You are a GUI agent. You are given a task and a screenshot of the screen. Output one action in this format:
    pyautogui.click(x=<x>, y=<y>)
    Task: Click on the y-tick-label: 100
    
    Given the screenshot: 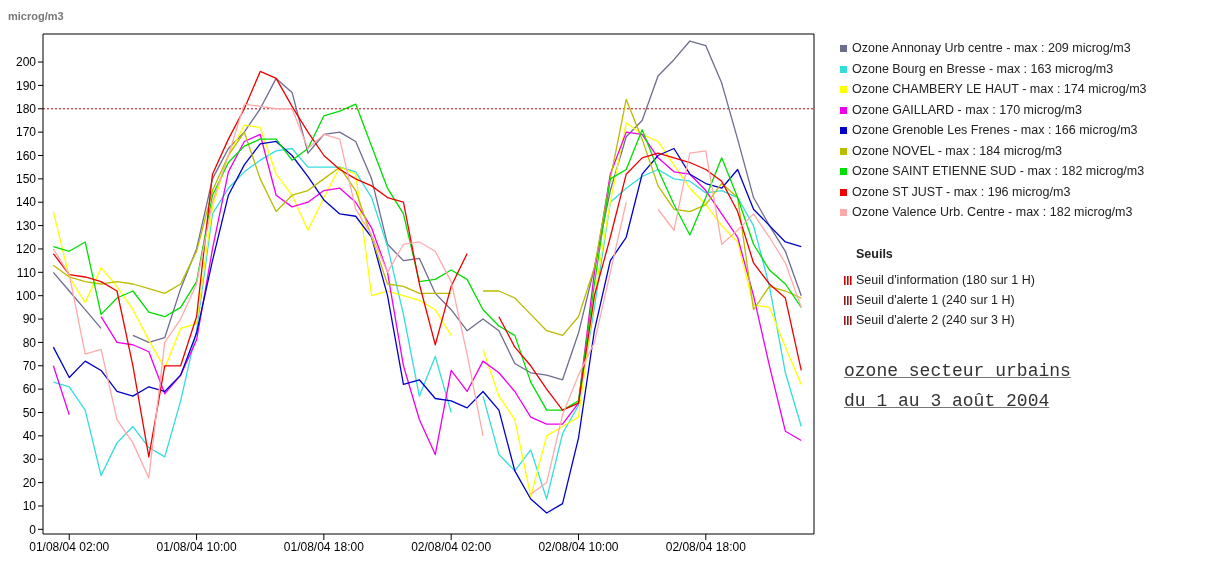 What is the action you would take?
    pyautogui.click(x=26, y=295)
    